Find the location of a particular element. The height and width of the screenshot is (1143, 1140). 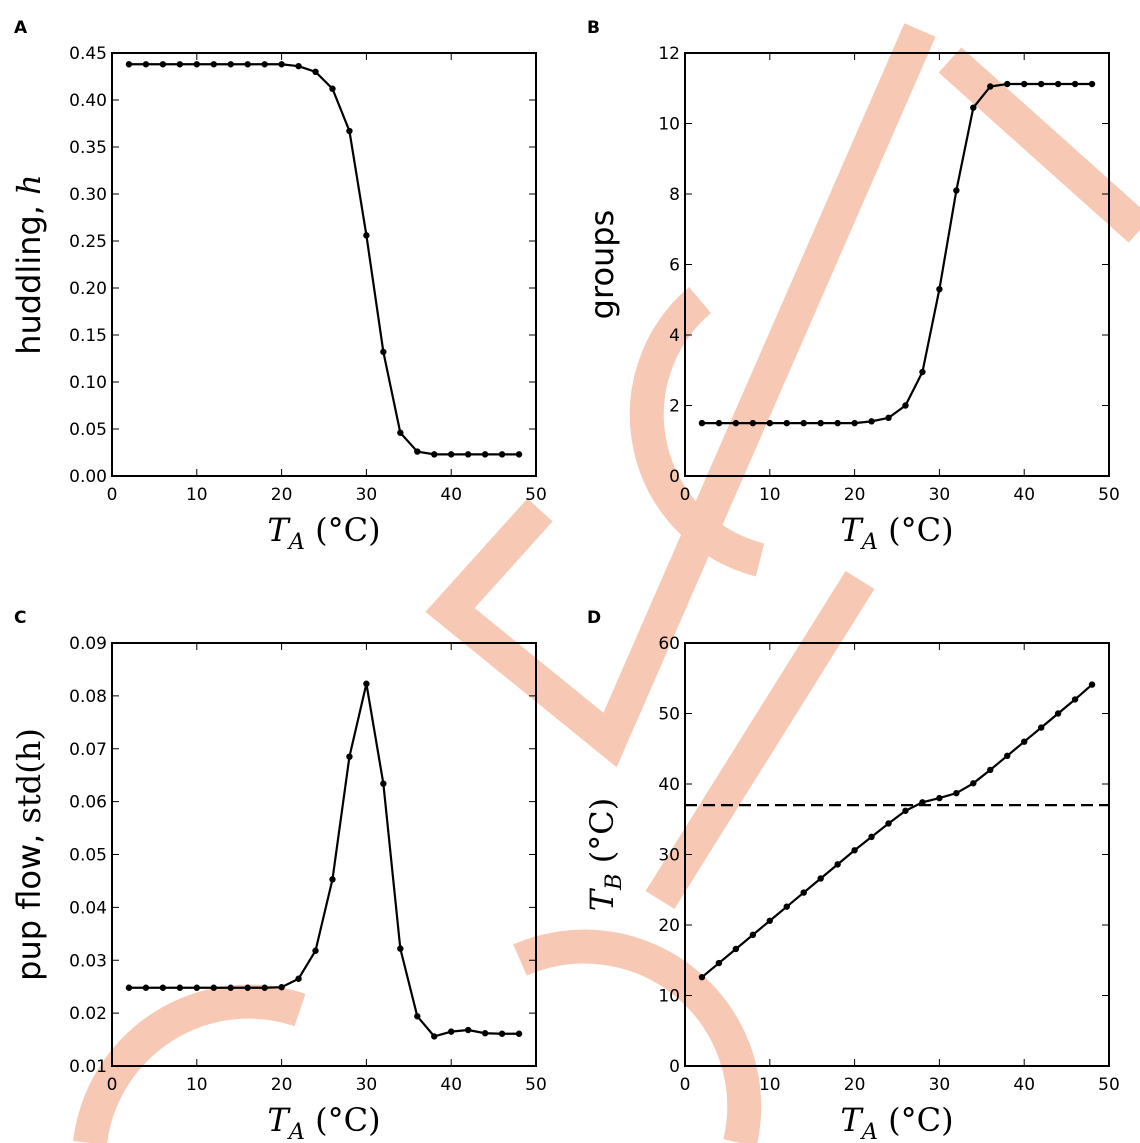

y-tick-label: 0.40 is located at coordinates (88, 101).